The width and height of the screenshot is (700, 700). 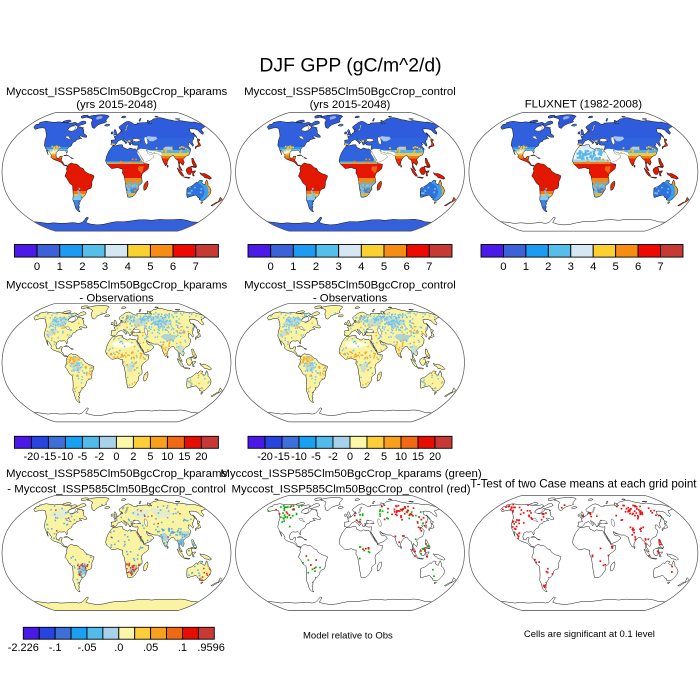 What do you see at coordinates (350, 66) in the screenshot?
I see `svg-text: DJF GPP (gC/m^2/d)` at bounding box center [350, 66].